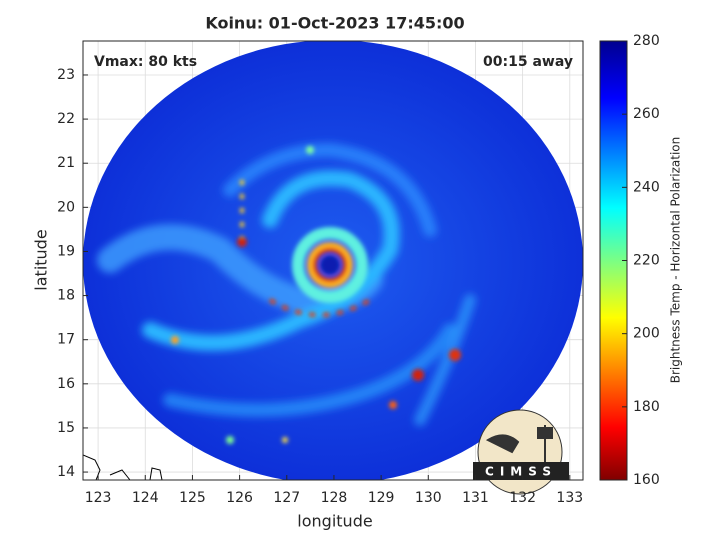 The height and width of the screenshot is (544, 720). What do you see at coordinates (66, 75) in the screenshot?
I see `y-tick-label: 23` at bounding box center [66, 75].